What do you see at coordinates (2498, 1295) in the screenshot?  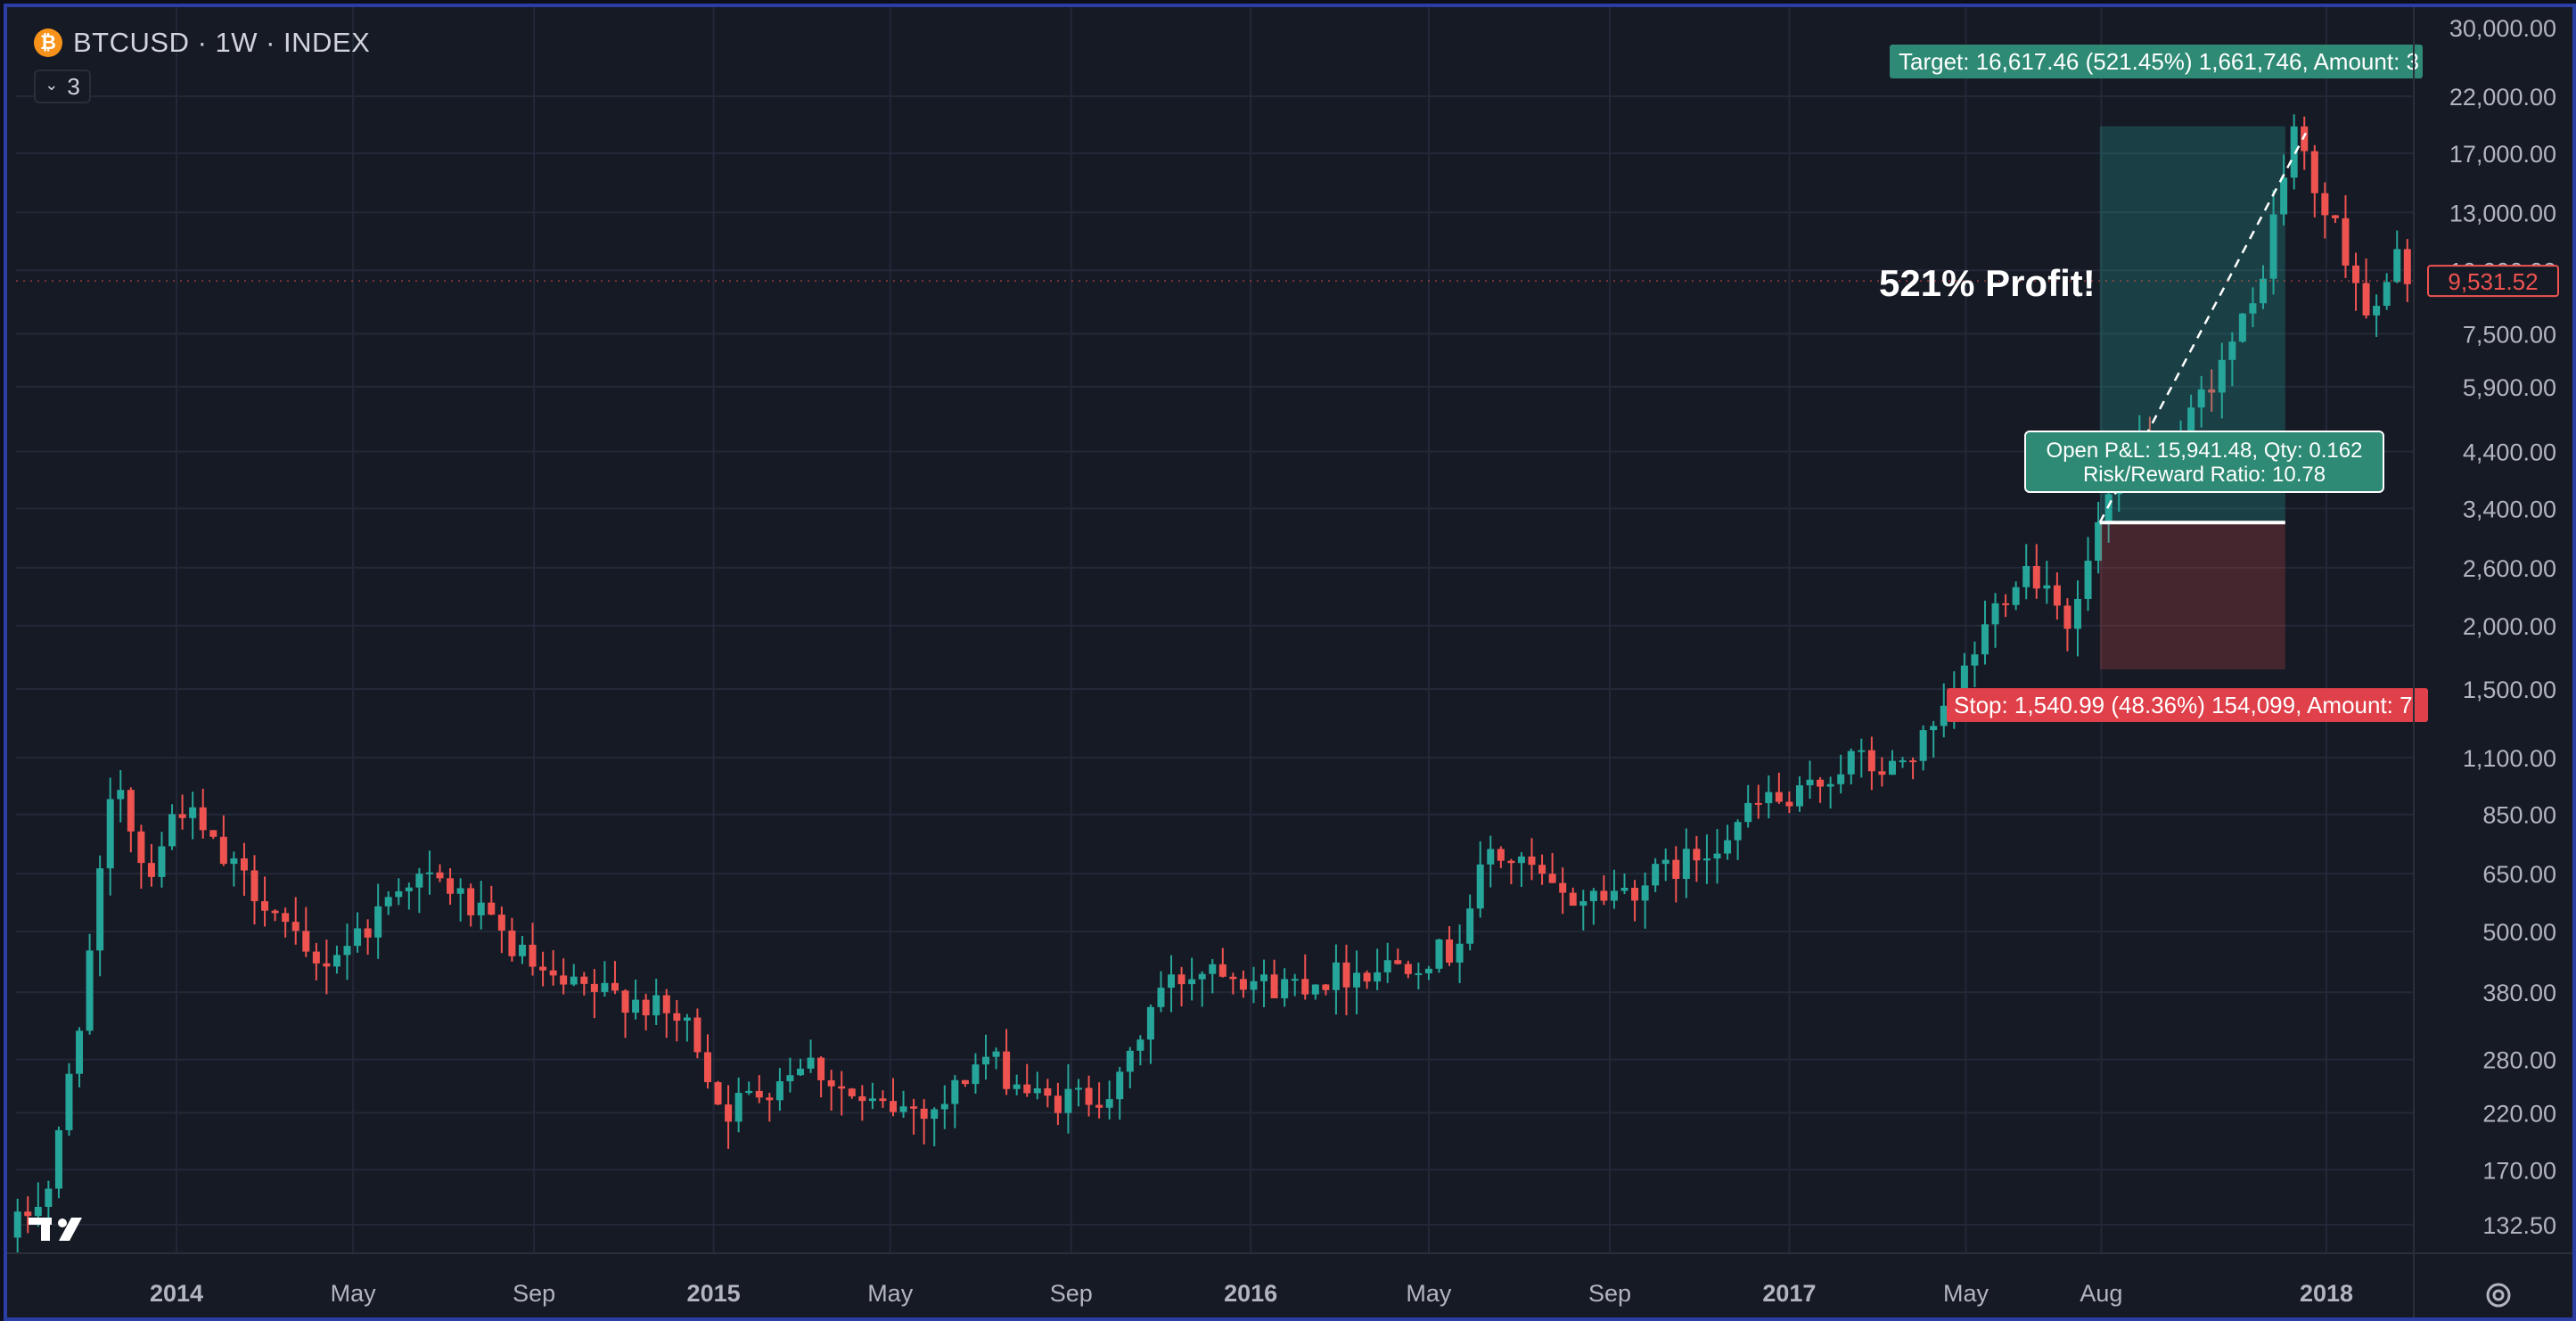 I see `settings-gear-icon` at bounding box center [2498, 1295].